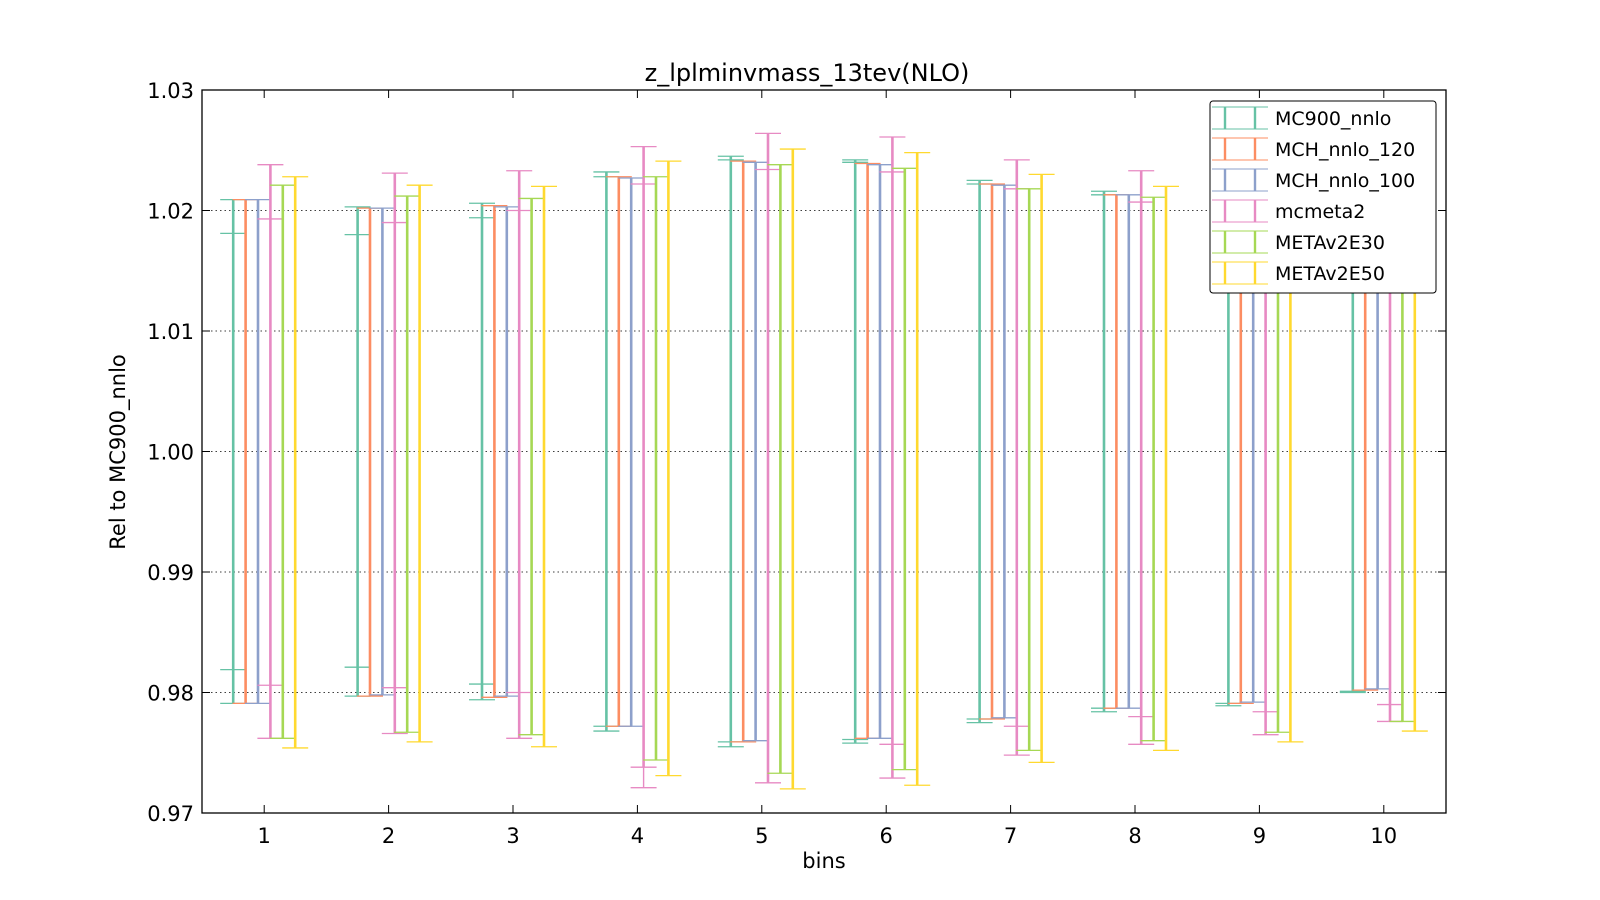  What do you see at coordinates (1345, 181) in the screenshot?
I see `legend-label: MCH_nnlo_100` at bounding box center [1345, 181].